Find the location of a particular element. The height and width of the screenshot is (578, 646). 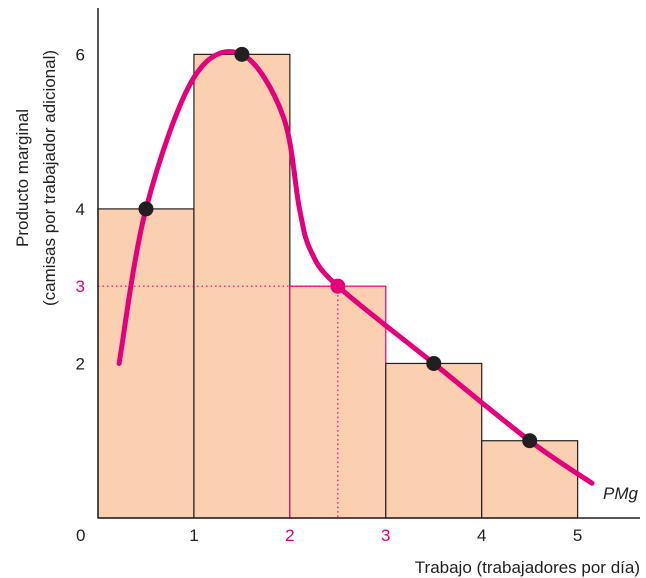

y-tick-label-3: 3 is located at coordinates (80, 286).